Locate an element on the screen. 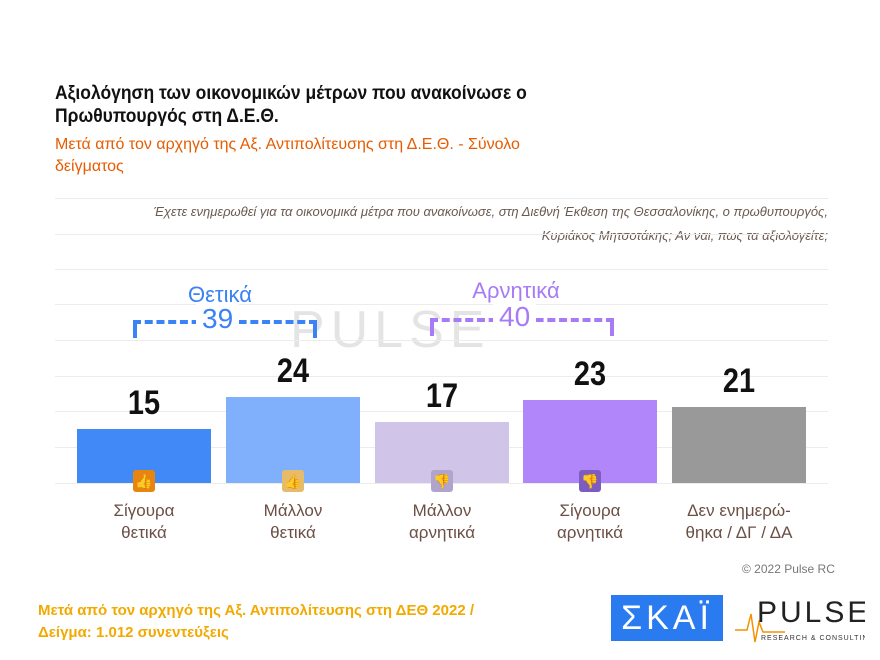  category-label: Δεν ενημερώ-θηκα / ΔΓ / ΔΑ is located at coordinates (739, 522).